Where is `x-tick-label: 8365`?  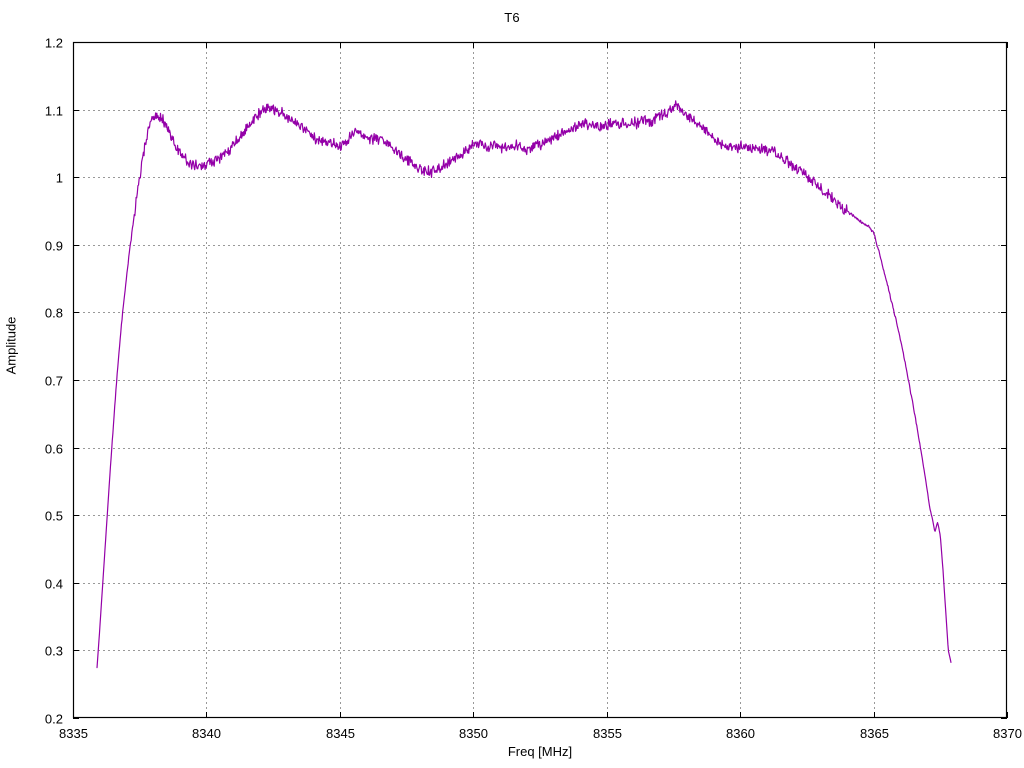 x-tick-label: 8365 is located at coordinates (874, 733).